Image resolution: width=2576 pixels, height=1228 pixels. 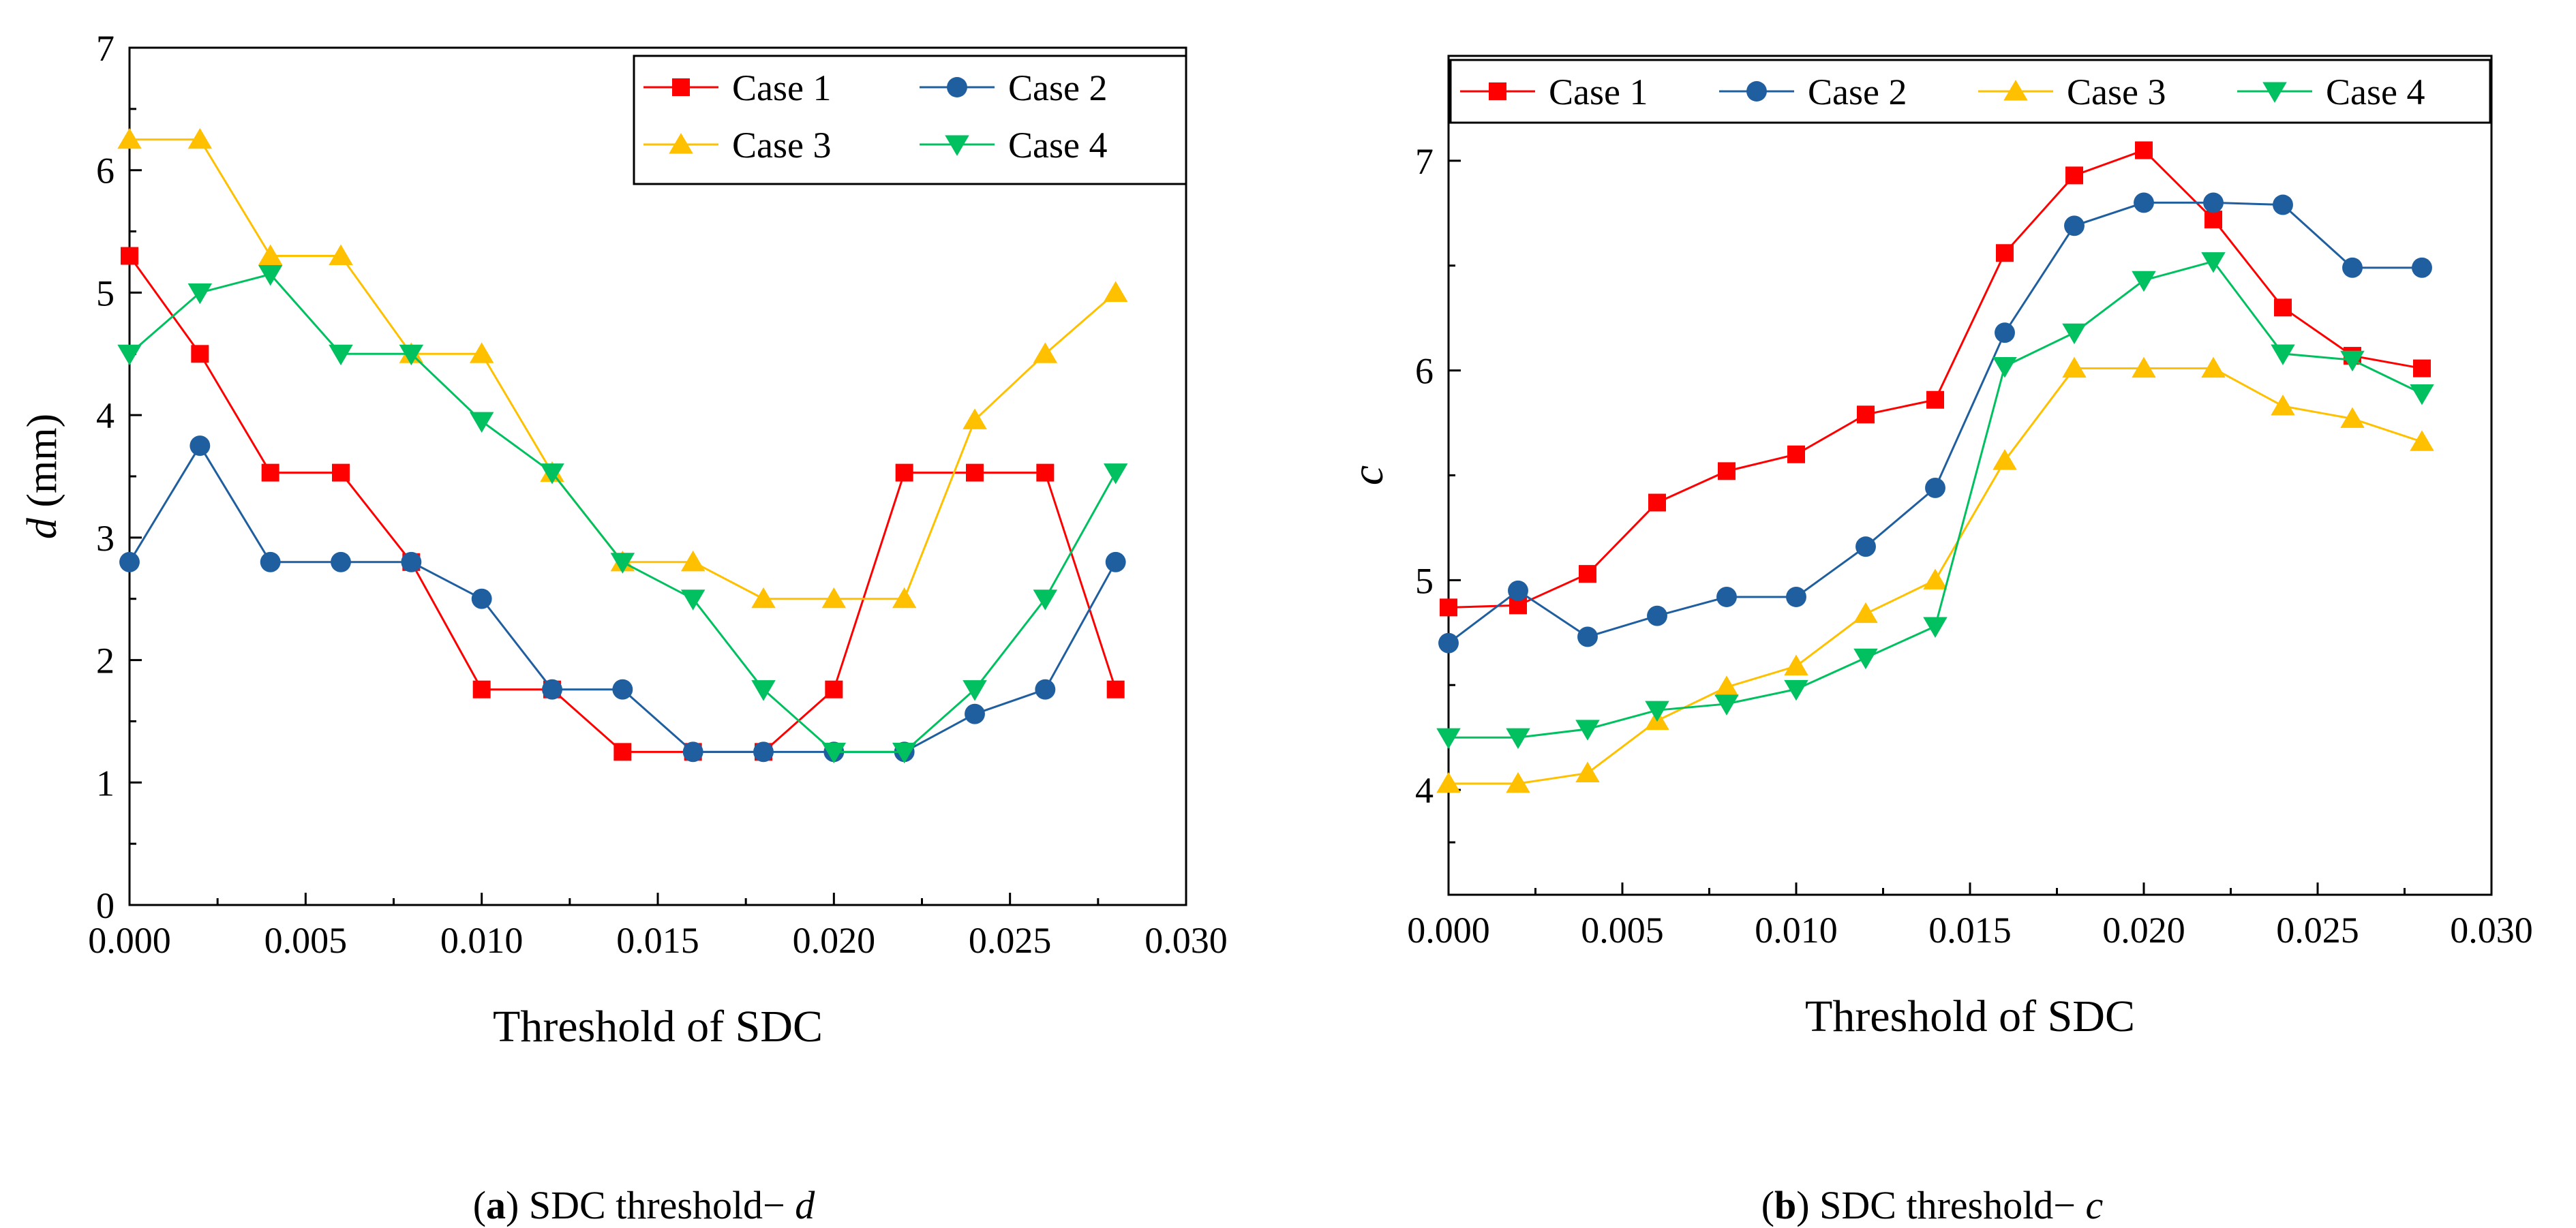 What do you see at coordinates (1425, 161) in the screenshot?
I see `y-tick-label-b: 7` at bounding box center [1425, 161].